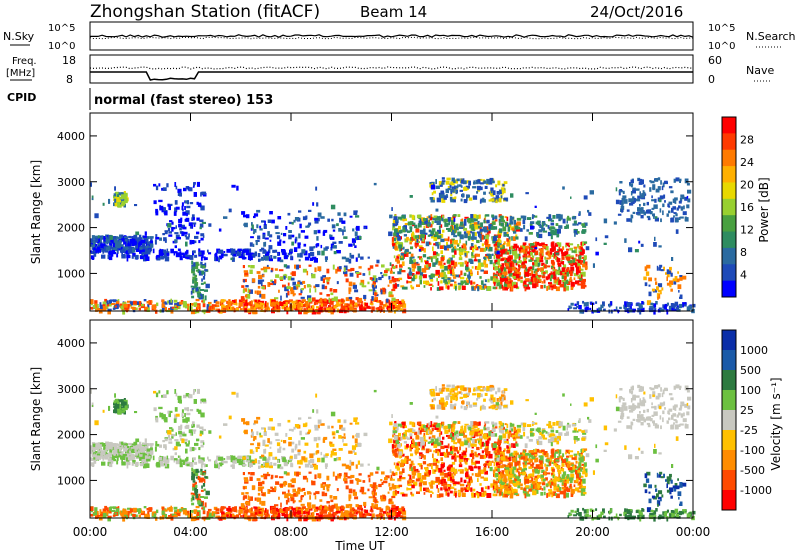 This screenshot has width=800, height=558. I want to click on colorbar-tick-label: 8, so click(743, 252).